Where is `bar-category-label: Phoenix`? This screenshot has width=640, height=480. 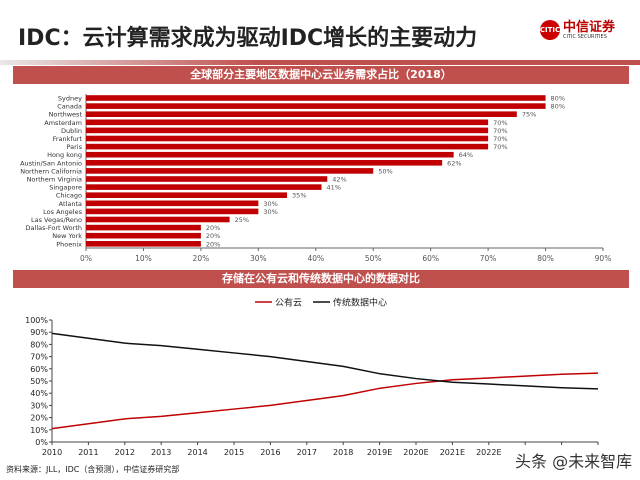
bar-category-label: Phoenix is located at coordinates (69, 244).